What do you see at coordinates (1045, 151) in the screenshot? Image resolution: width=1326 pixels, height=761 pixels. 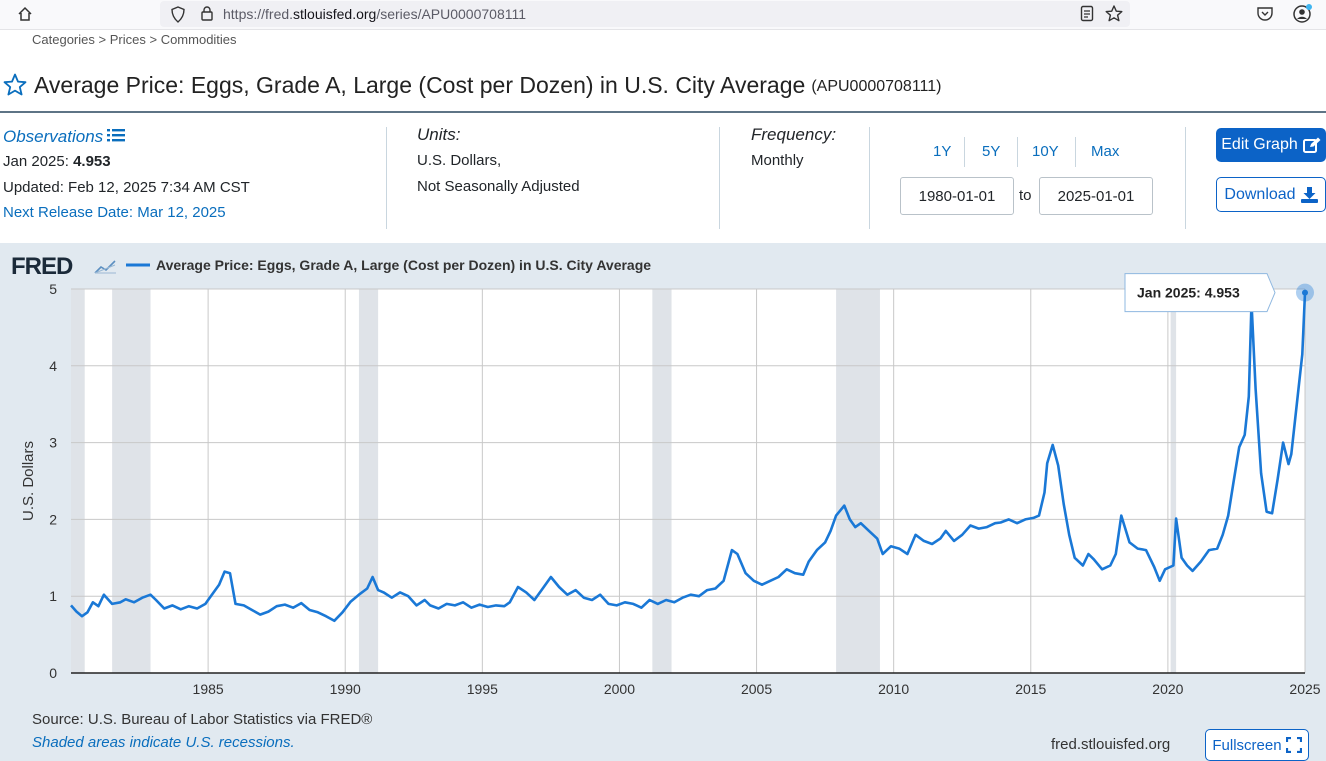 I see `range-10y-button: 10Y` at bounding box center [1045, 151].